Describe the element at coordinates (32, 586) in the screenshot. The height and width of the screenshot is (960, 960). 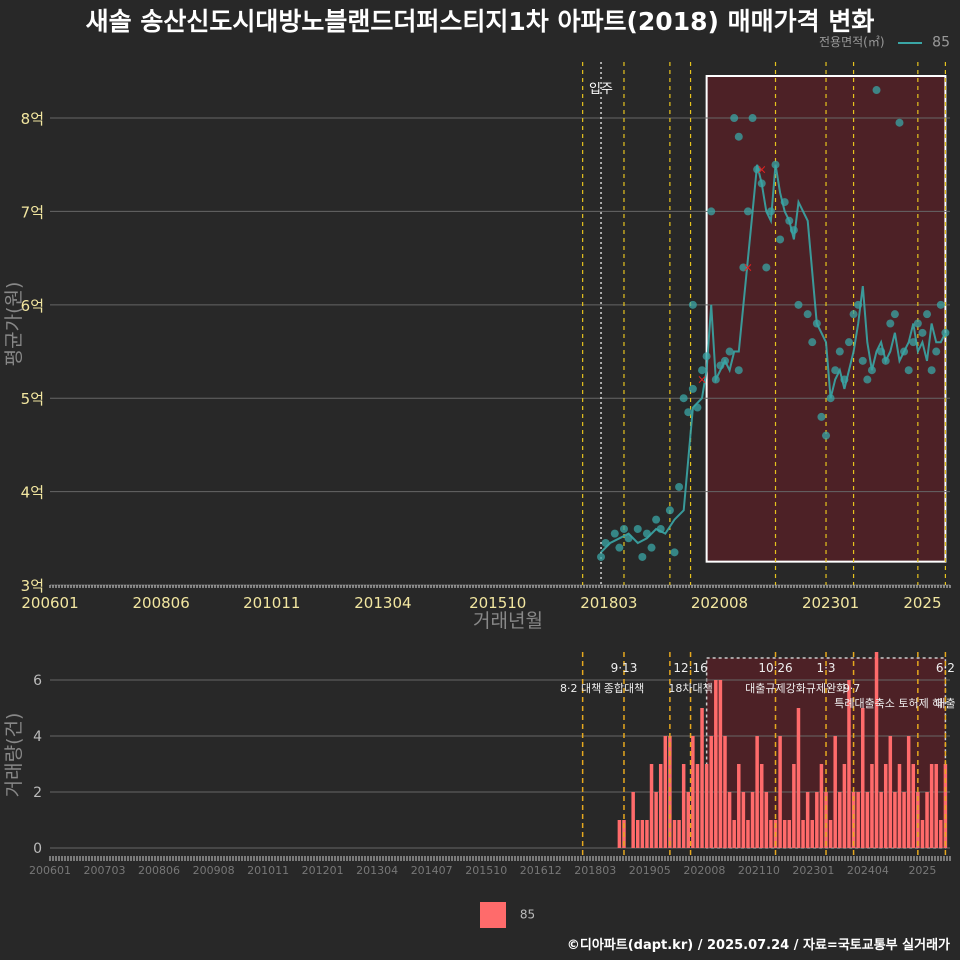
I see `price-y-tick-label: 3억` at that location.